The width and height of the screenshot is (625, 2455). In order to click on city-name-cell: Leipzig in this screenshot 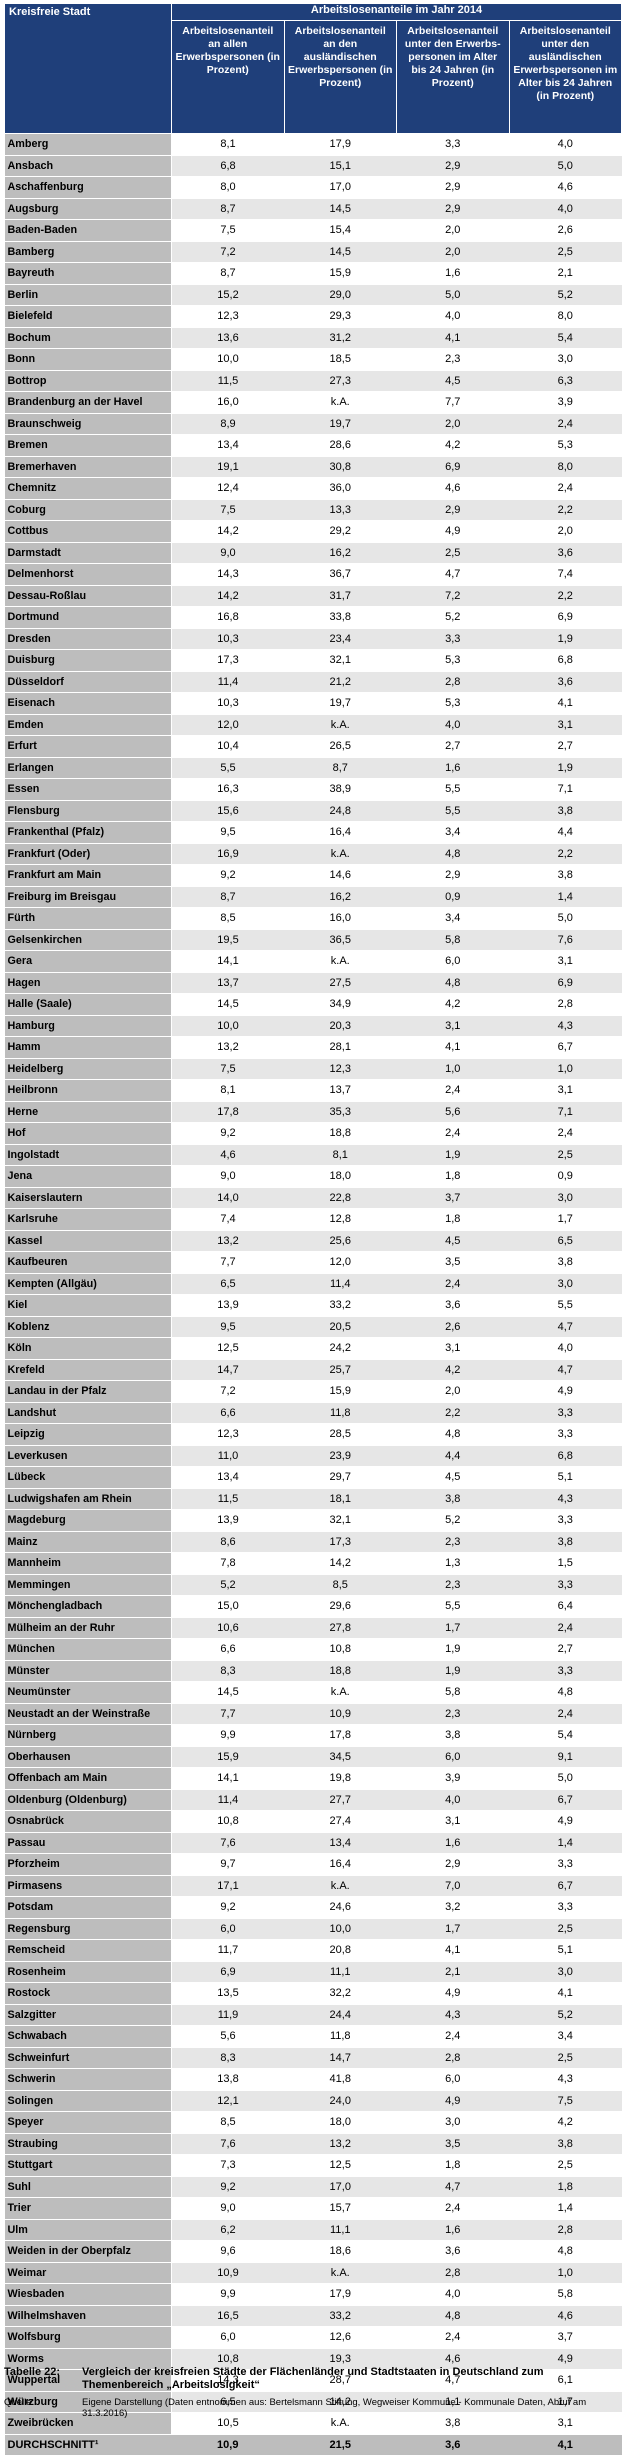, I will do `click(88, 1434)`.